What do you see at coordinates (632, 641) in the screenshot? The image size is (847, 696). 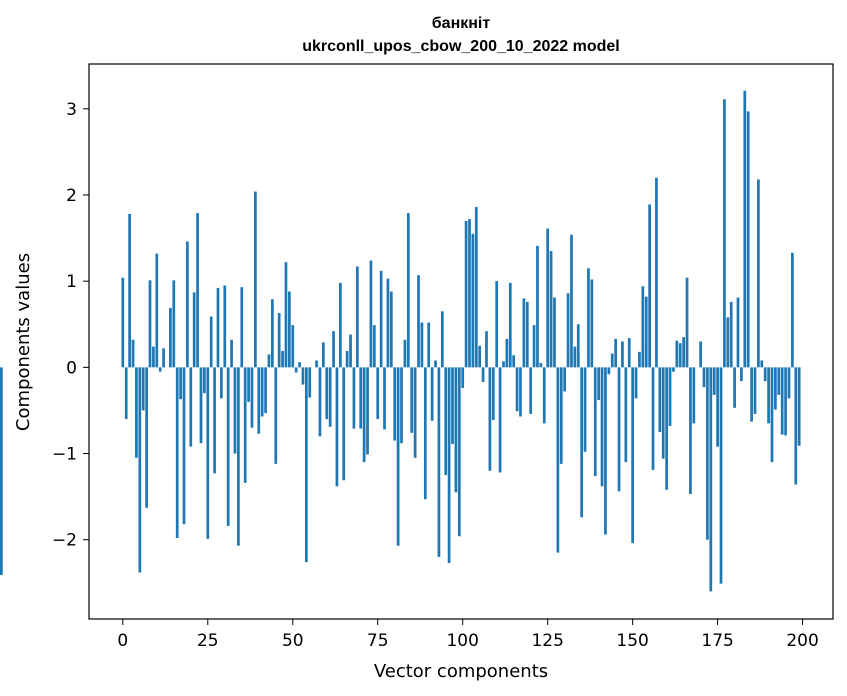 I see `x-tick-label: 150` at bounding box center [632, 641].